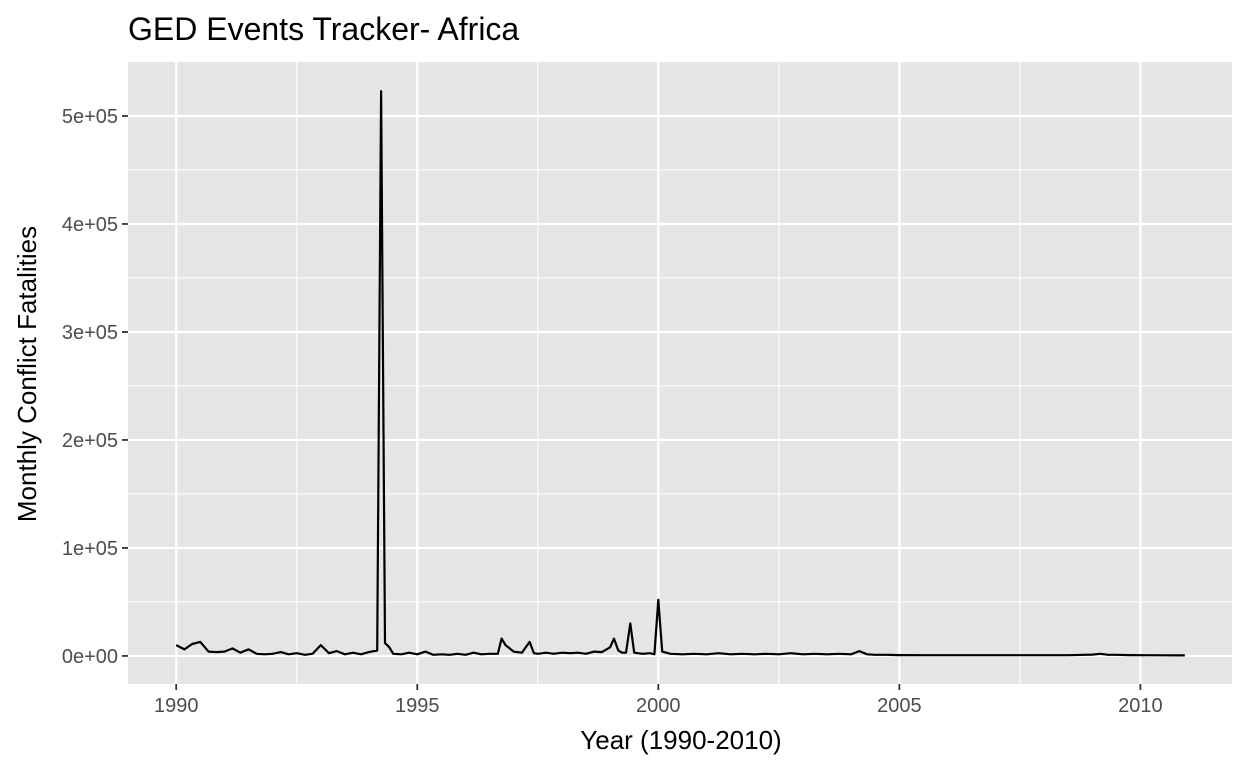 The height and width of the screenshot is (768, 1248). What do you see at coordinates (323, 29) in the screenshot?
I see `chart-title: GED Events Tracker- Africa` at bounding box center [323, 29].